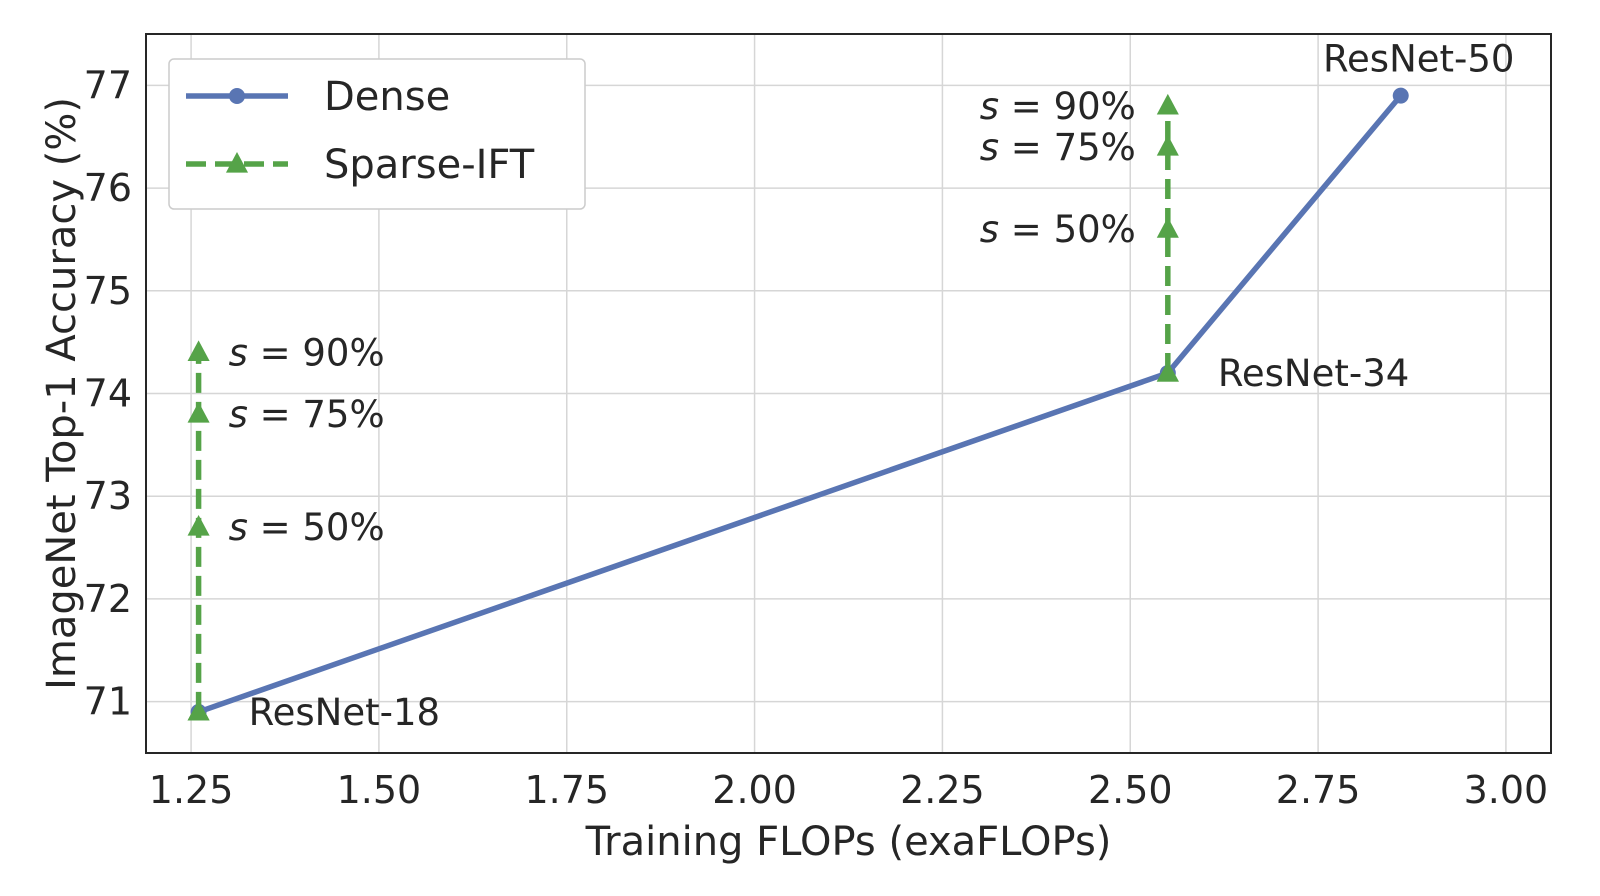  I want to click on y-tick-label: 71, so click(108, 702).